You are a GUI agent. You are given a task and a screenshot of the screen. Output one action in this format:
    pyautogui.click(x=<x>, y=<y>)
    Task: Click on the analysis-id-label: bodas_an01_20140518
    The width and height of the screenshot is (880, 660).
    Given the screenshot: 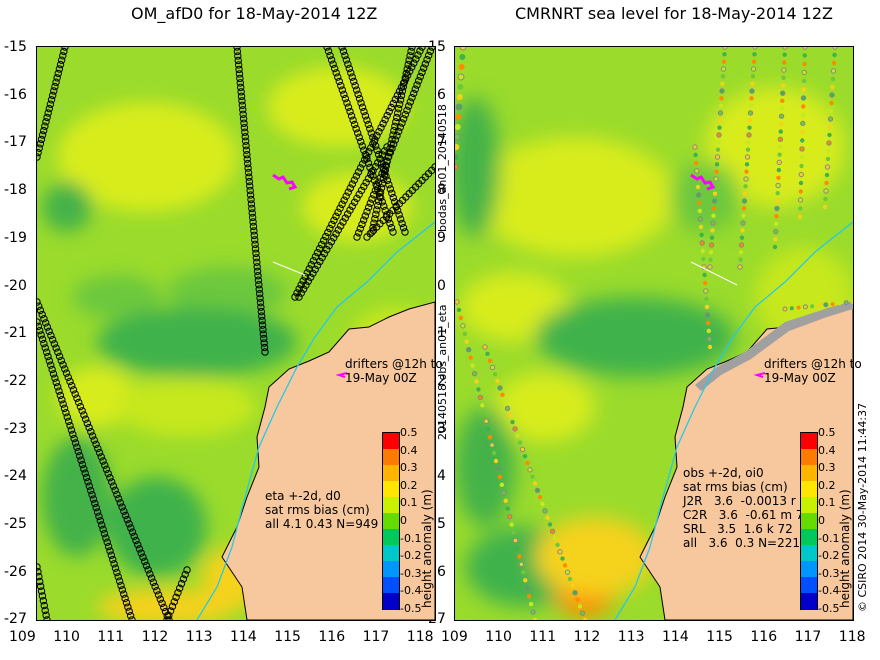 What is the action you would take?
    pyautogui.click(x=442, y=168)
    